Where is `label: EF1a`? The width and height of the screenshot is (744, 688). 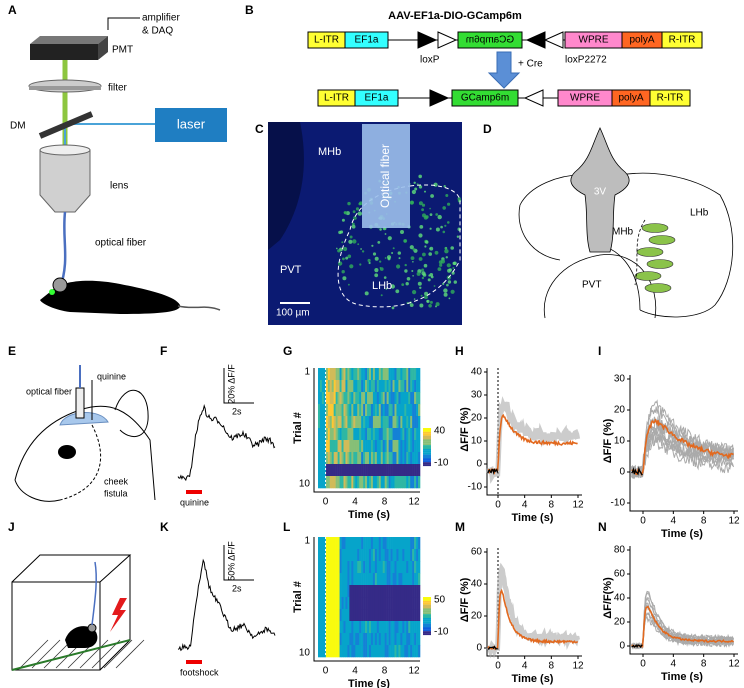
label: EF1a is located at coordinates (367, 40).